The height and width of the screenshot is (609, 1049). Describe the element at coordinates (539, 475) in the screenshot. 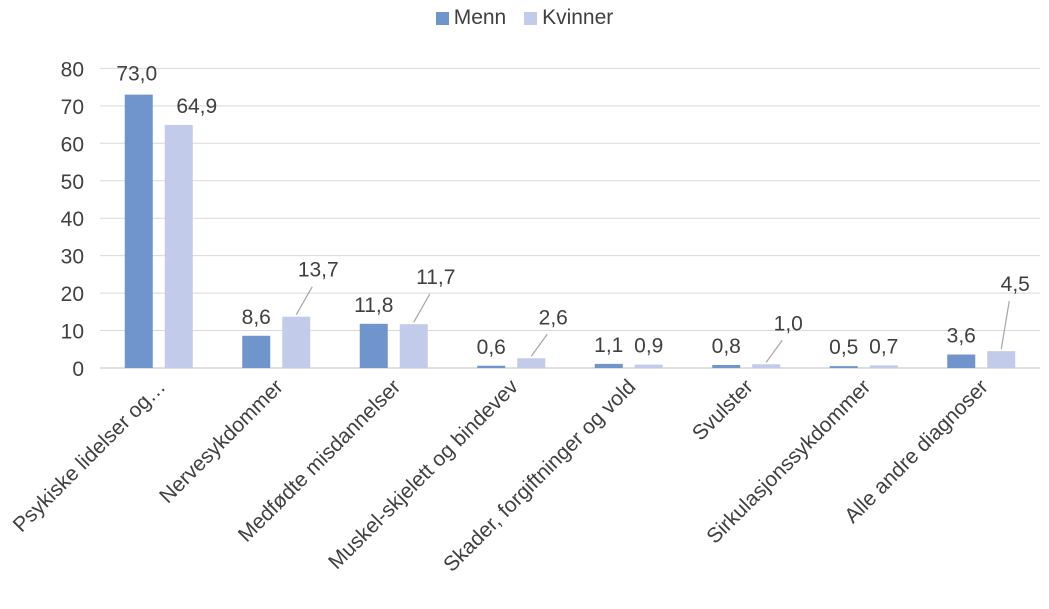

I see `x-tick-label: Skader, forgiftninger og vold` at that location.